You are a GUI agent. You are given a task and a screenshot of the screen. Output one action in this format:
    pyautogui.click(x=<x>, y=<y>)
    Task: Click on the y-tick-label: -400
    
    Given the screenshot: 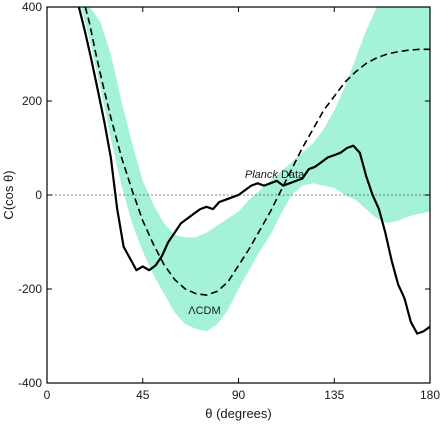 What is the action you would take?
    pyautogui.click(x=30, y=383)
    